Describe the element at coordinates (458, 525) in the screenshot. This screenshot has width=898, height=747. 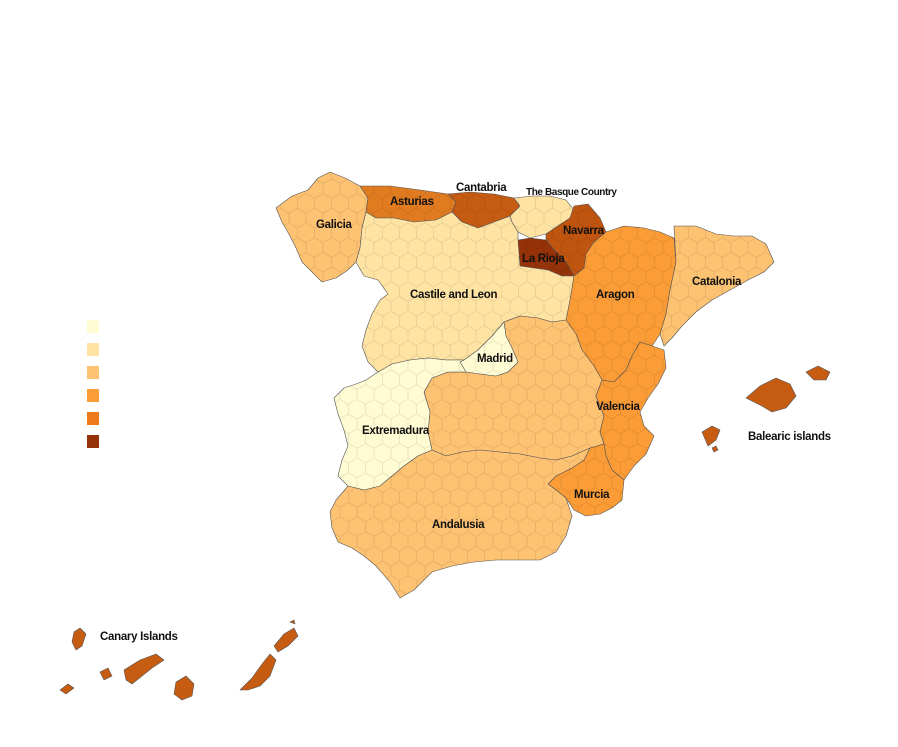
I see `label-andalusia: Andalusia` at that location.